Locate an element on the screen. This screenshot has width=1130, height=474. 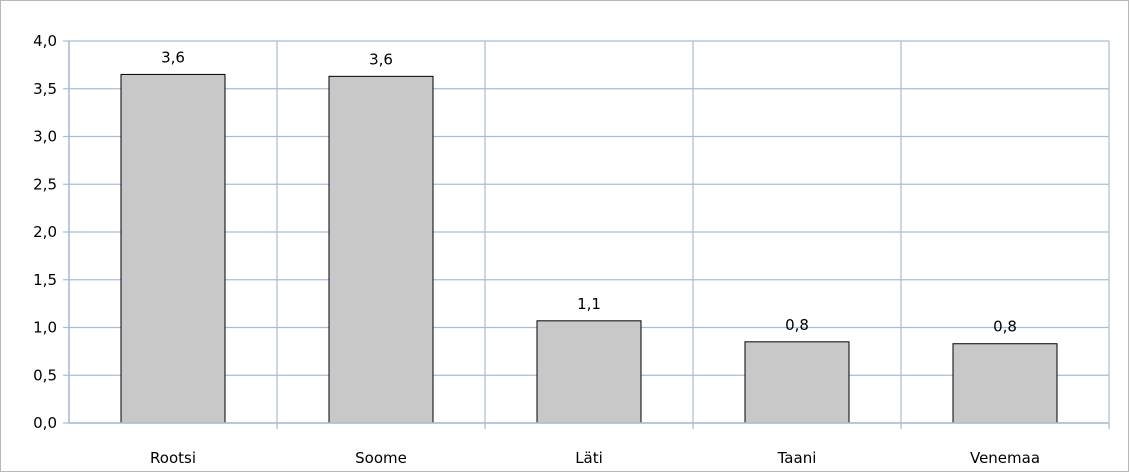
y-tick-label: 3,5 is located at coordinates (45, 89).